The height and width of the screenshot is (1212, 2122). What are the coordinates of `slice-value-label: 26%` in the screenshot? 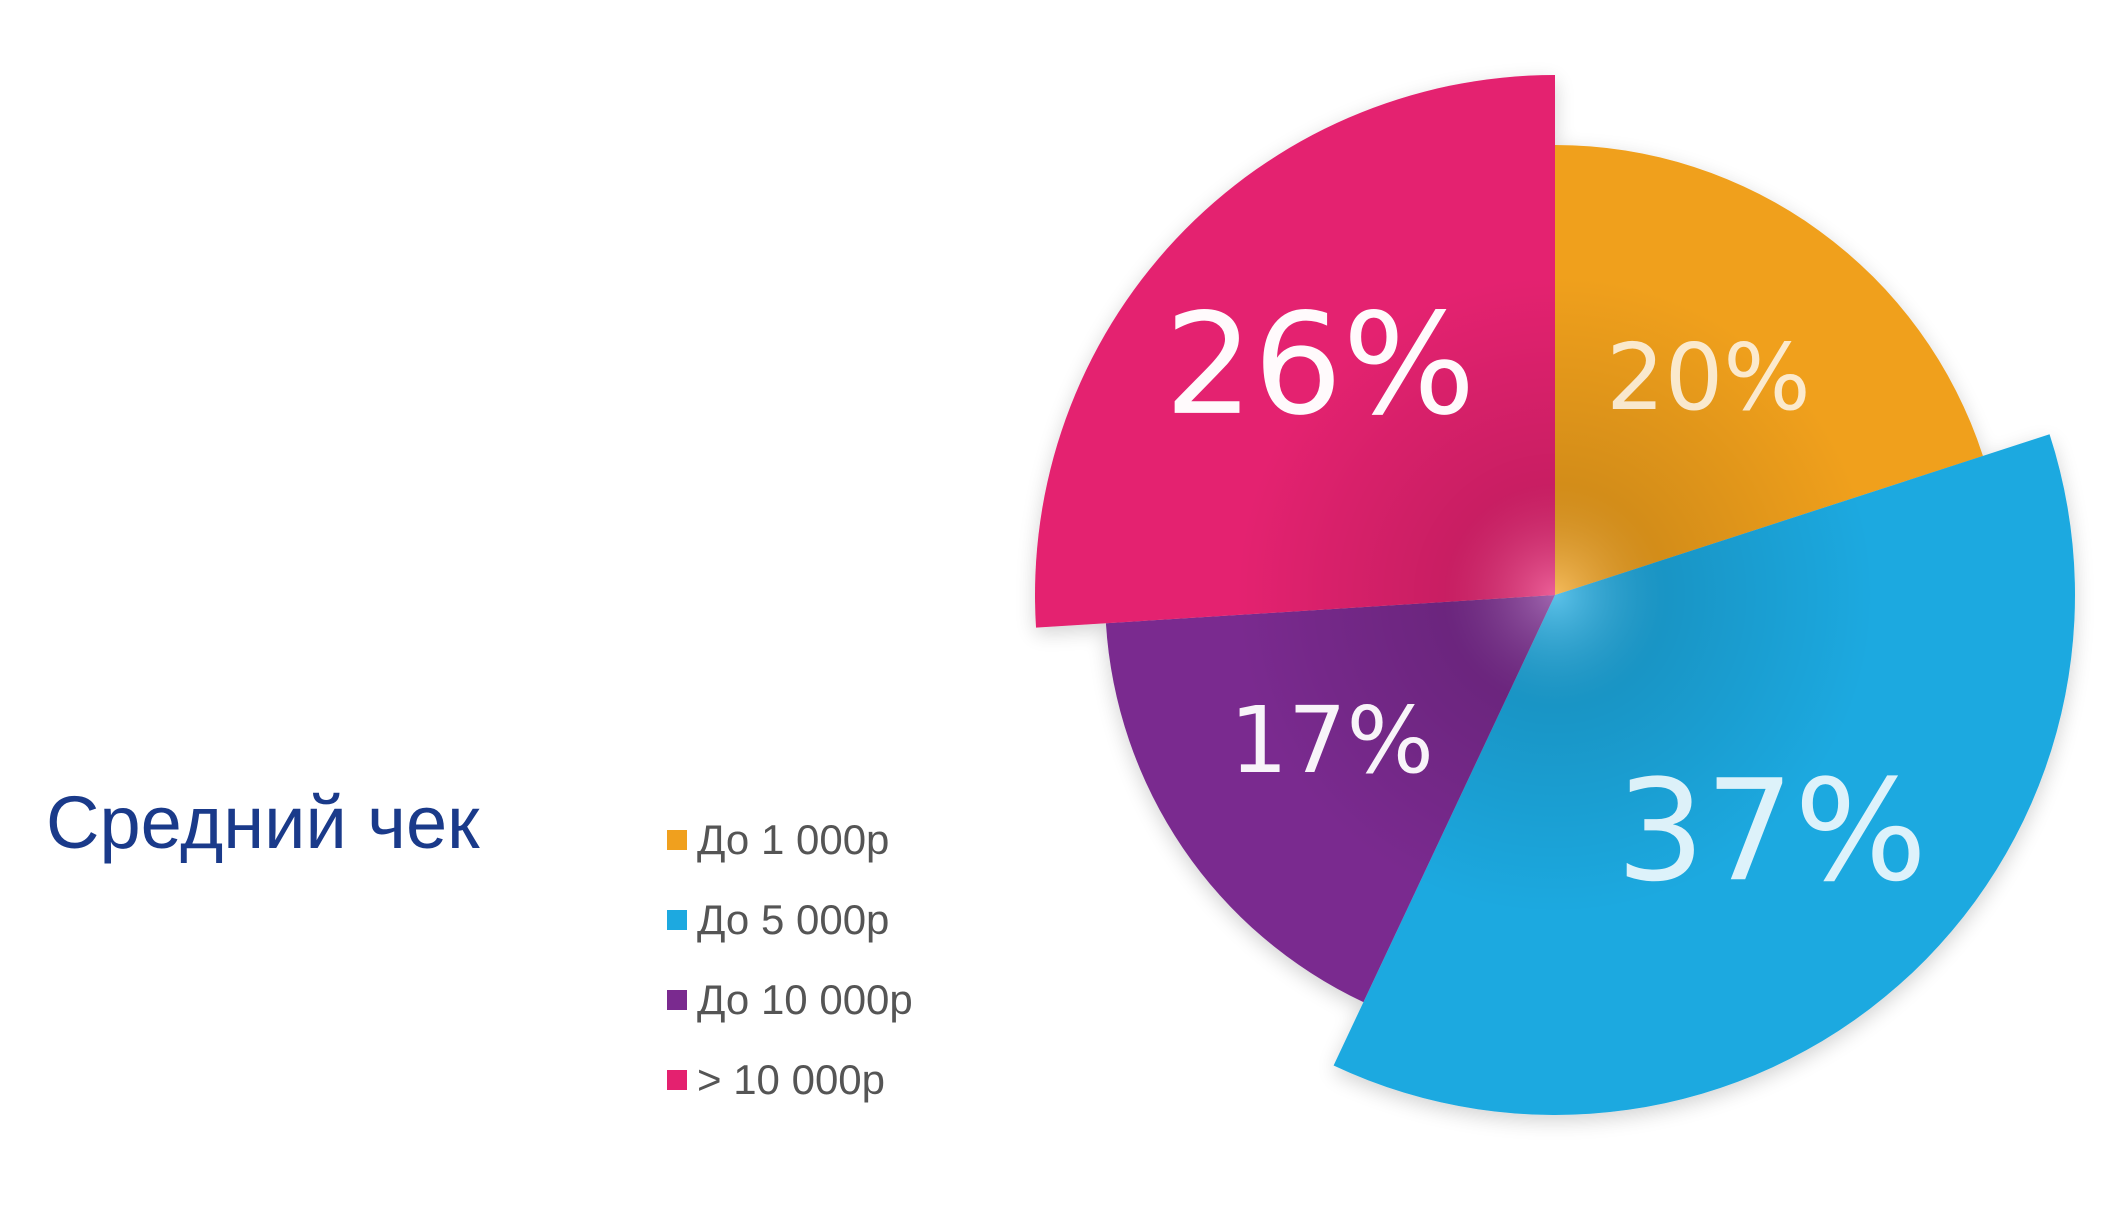 It's located at (1319, 365).